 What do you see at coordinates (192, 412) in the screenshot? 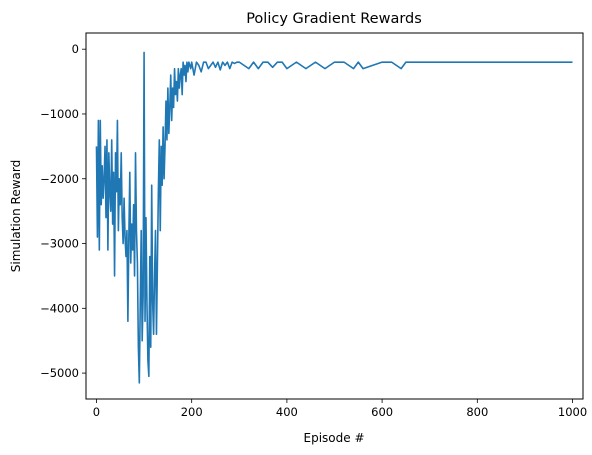
I see `x-tick-label: 200` at bounding box center [192, 412].